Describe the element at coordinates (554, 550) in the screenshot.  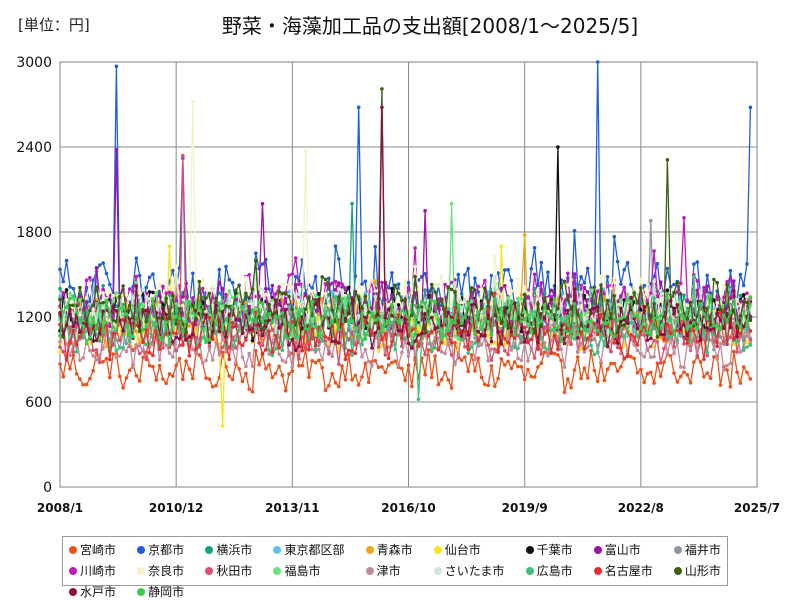
I see `legend-label: 千葉市` at that location.